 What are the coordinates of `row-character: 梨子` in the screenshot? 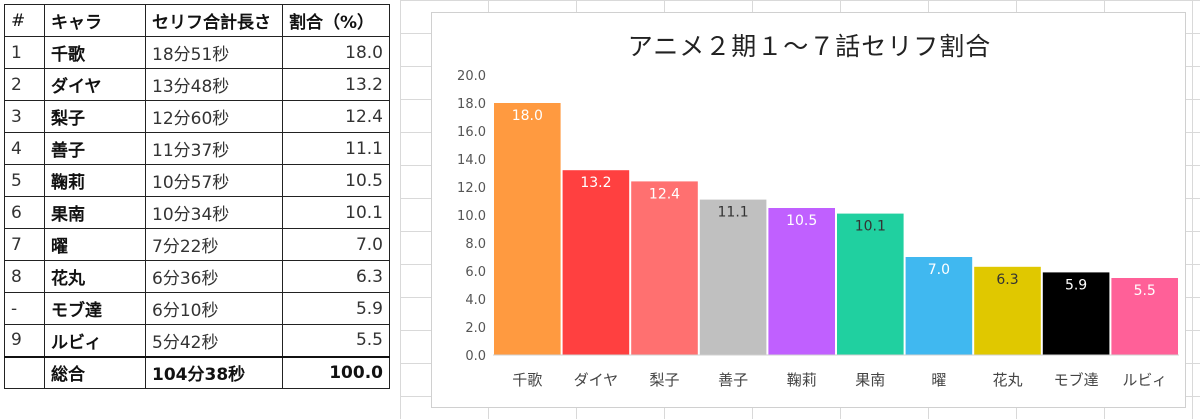 It's located at (95, 116).